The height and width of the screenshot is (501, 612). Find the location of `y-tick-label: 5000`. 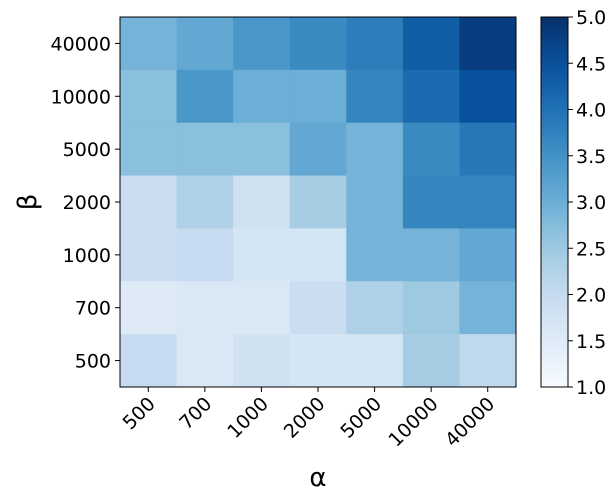

y-tick-label: 5000 is located at coordinates (87, 150).